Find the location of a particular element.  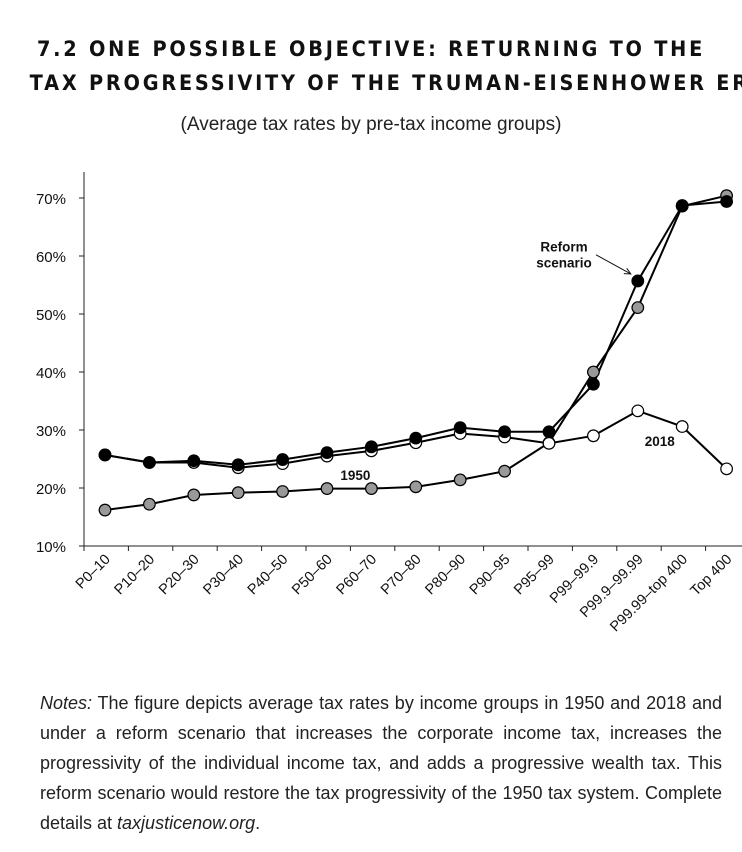

y-tick-label: 20% is located at coordinates (51, 489).